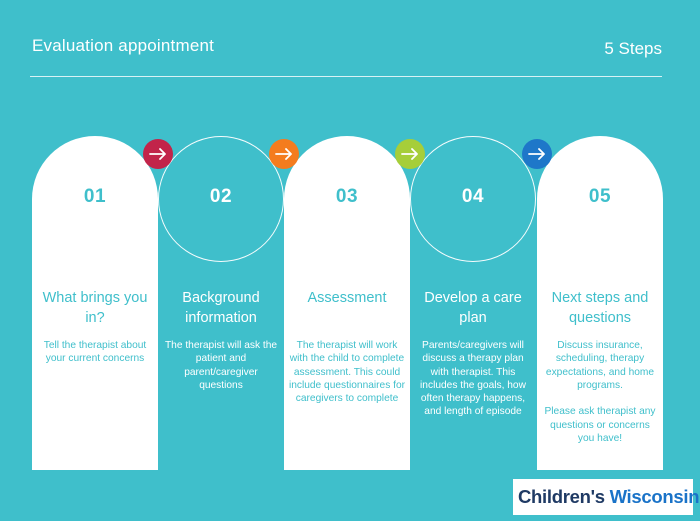 The height and width of the screenshot is (521, 700). Describe the element at coordinates (123, 45) in the screenshot. I see `page-title: Evaluation appointment` at that location.